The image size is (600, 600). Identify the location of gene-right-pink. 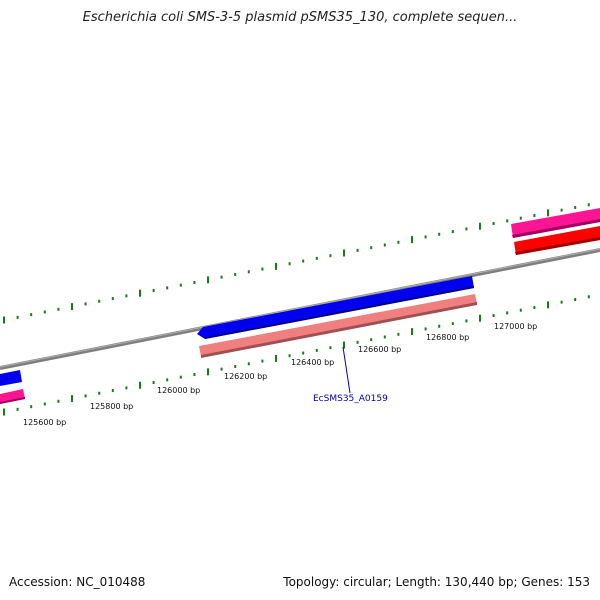
(555, 223).